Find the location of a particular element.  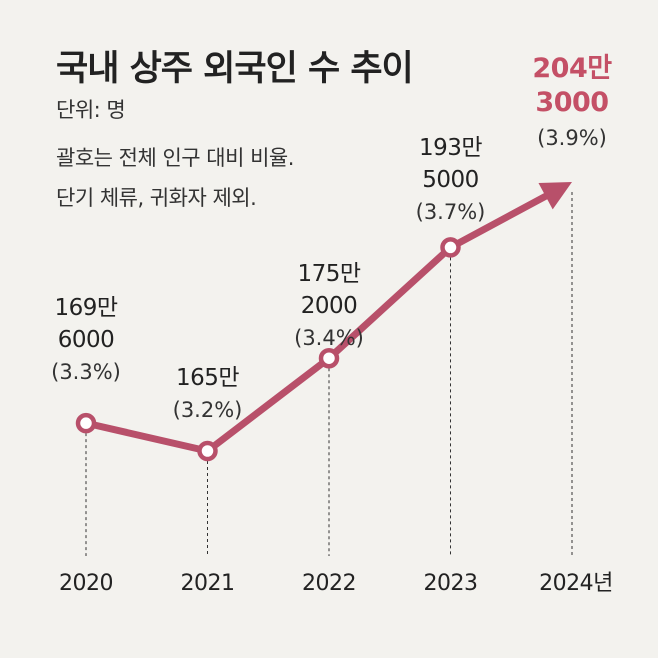

x-tick-label: 2020 is located at coordinates (86, 583).